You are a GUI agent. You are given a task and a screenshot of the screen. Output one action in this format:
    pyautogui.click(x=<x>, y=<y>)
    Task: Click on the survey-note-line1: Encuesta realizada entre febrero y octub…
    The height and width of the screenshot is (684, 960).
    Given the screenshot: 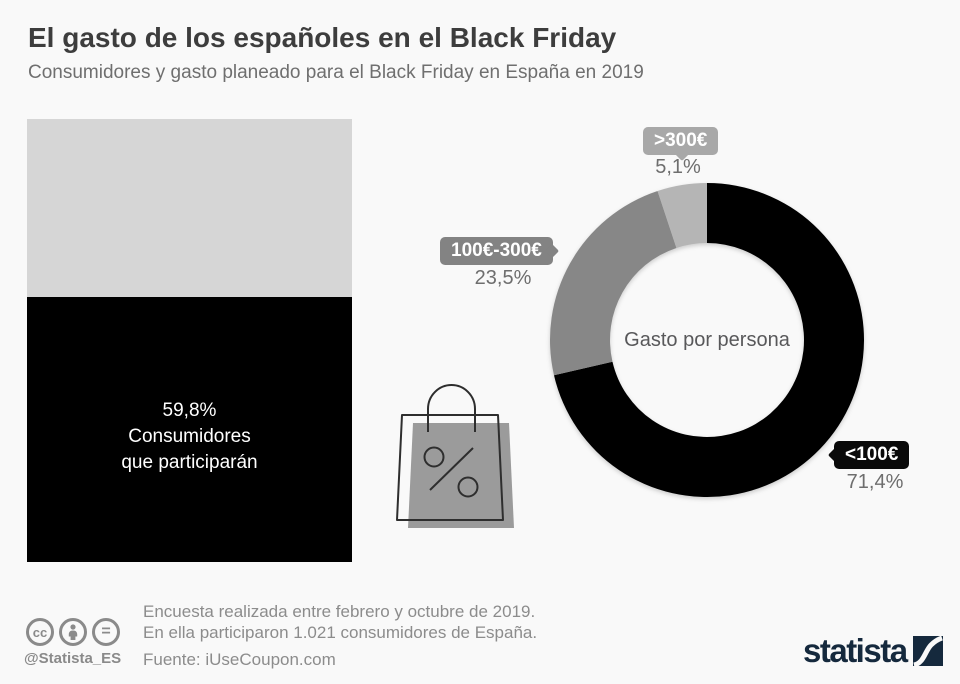 What is the action you would take?
    pyautogui.click(x=339, y=611)
    